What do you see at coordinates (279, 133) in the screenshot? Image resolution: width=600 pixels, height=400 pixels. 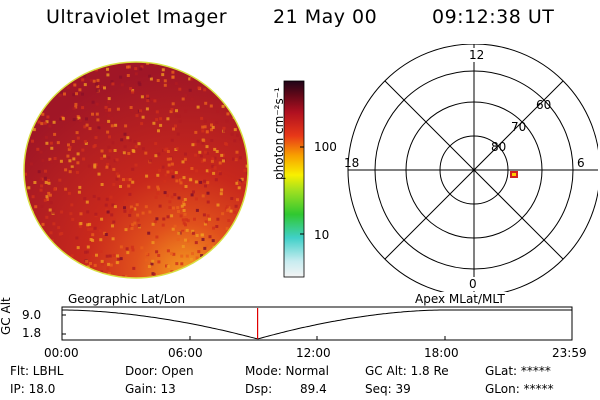 I see `colorbar-unit-label: photon cm⁻²s⁻¹` at bounding box center [279, 133].